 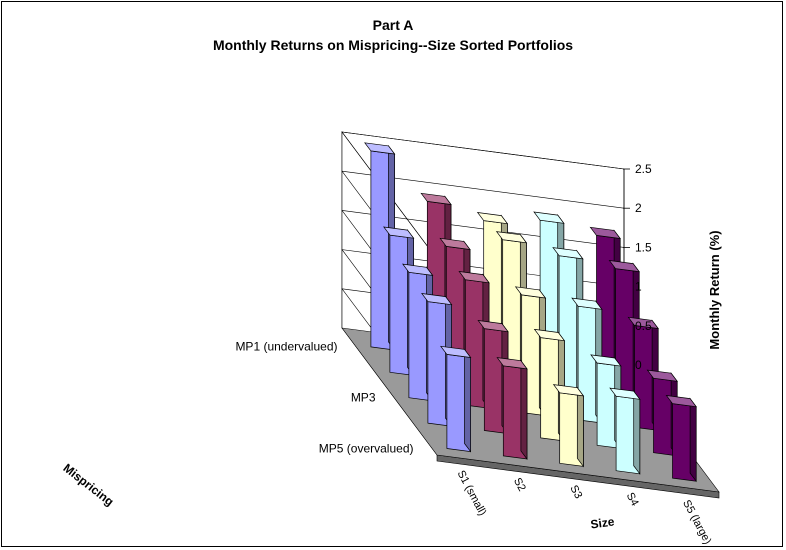 What do you see at coordinates (89, 485) in the screenshot?
I see `y-axis-label: Mispricing` at bounding box center [89, 485].